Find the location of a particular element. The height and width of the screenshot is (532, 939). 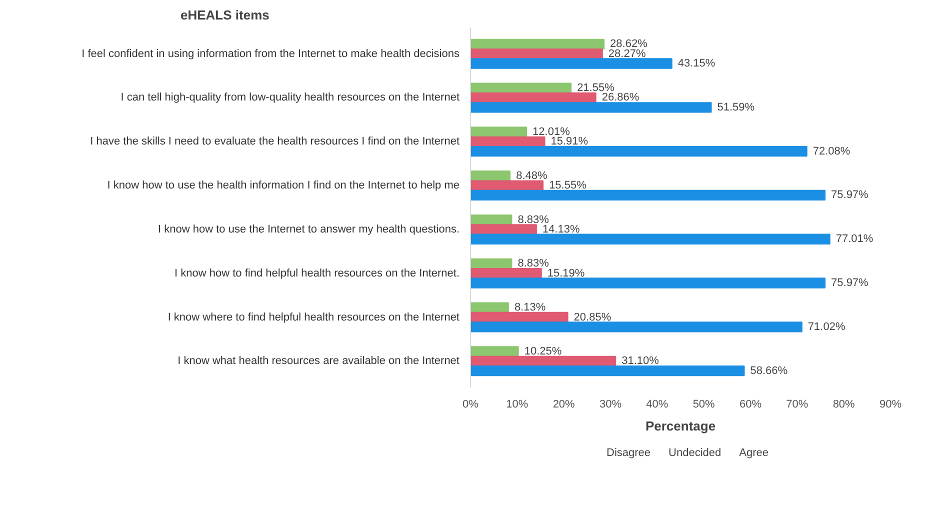

y-tick-label: I know how to use the health information I find on the Internet to help me is located at coordinates (283, 186).